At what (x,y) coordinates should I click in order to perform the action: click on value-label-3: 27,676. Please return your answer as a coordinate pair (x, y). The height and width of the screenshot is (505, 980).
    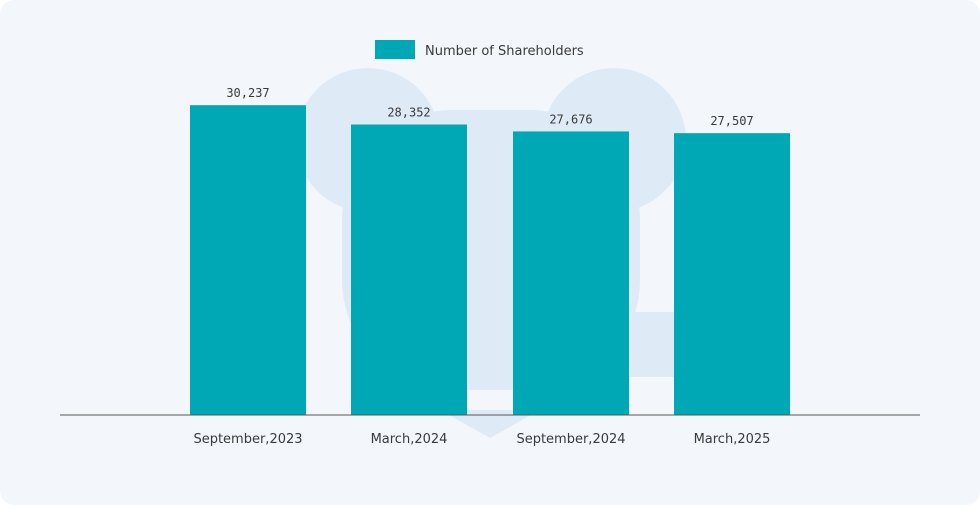
    Looking at the image, I should click on (570, 119).